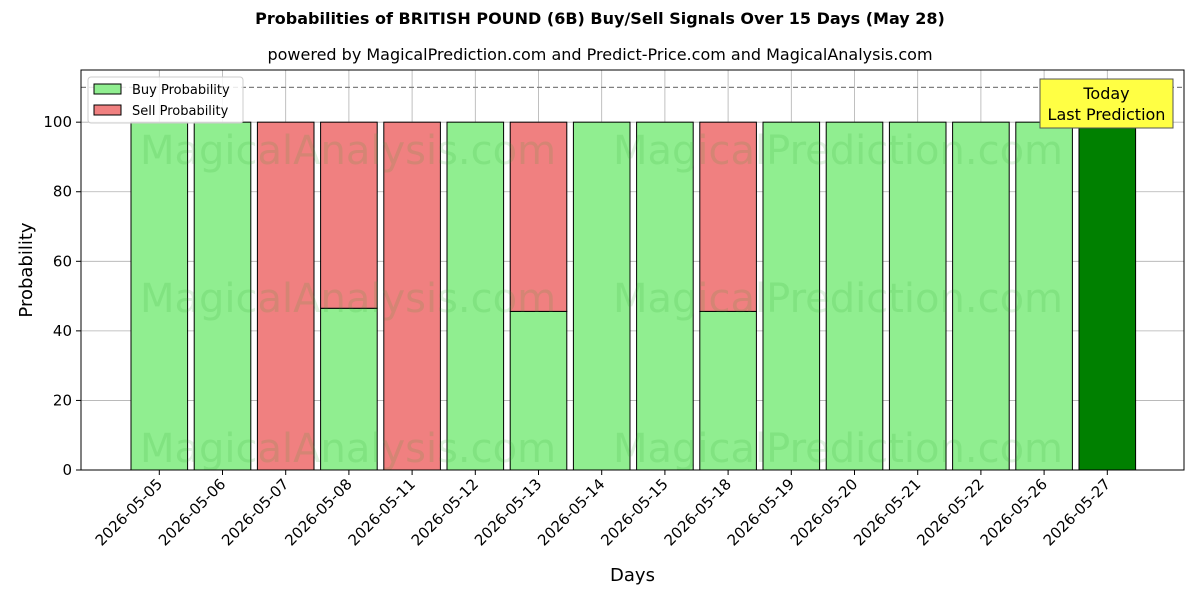 The width and height of the screenshot is (1200, 600). What do you see at coordinates (1106, 103) in the screenshot?
I see `today-annotation-box` at bounding box center [1106, 103].